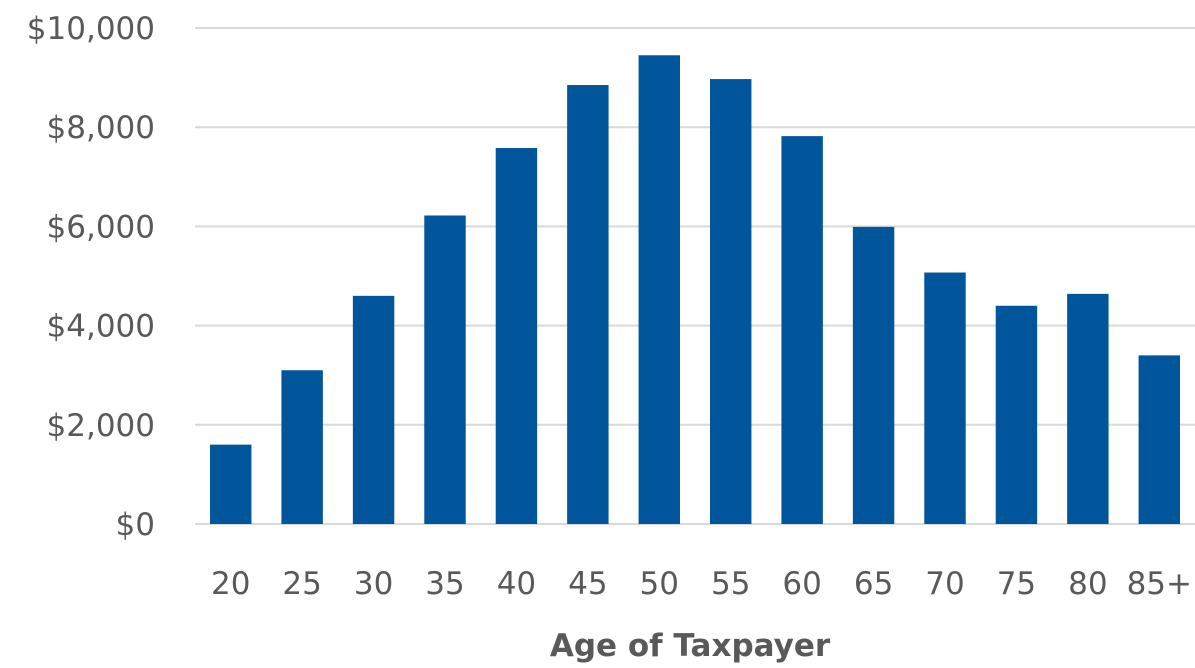  Describe the element at coordinates (1016, 584) in the screenshot. I see `x-tick-label: 75` at that location.